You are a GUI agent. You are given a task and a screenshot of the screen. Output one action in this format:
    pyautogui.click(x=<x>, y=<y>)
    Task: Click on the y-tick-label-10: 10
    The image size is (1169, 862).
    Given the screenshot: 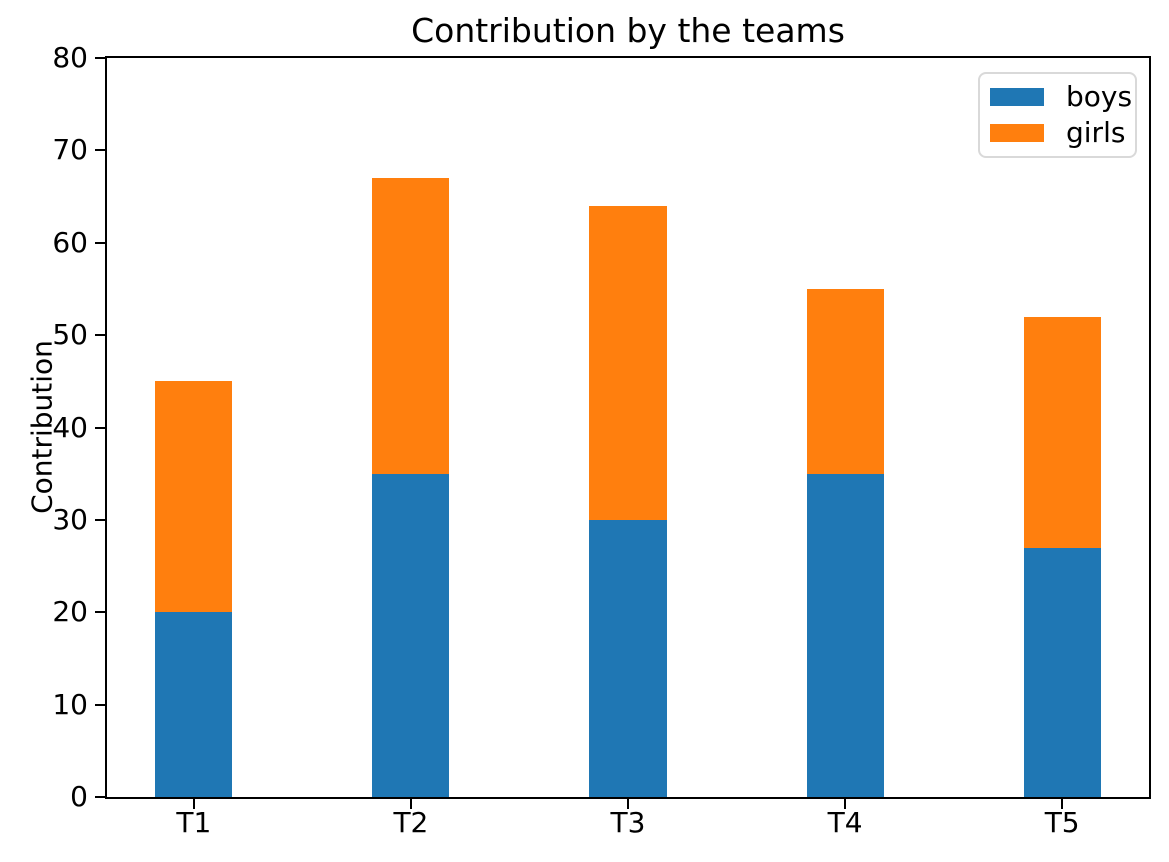 What is the action you would take?
    pyautogui.click(x=70, y=704)
    